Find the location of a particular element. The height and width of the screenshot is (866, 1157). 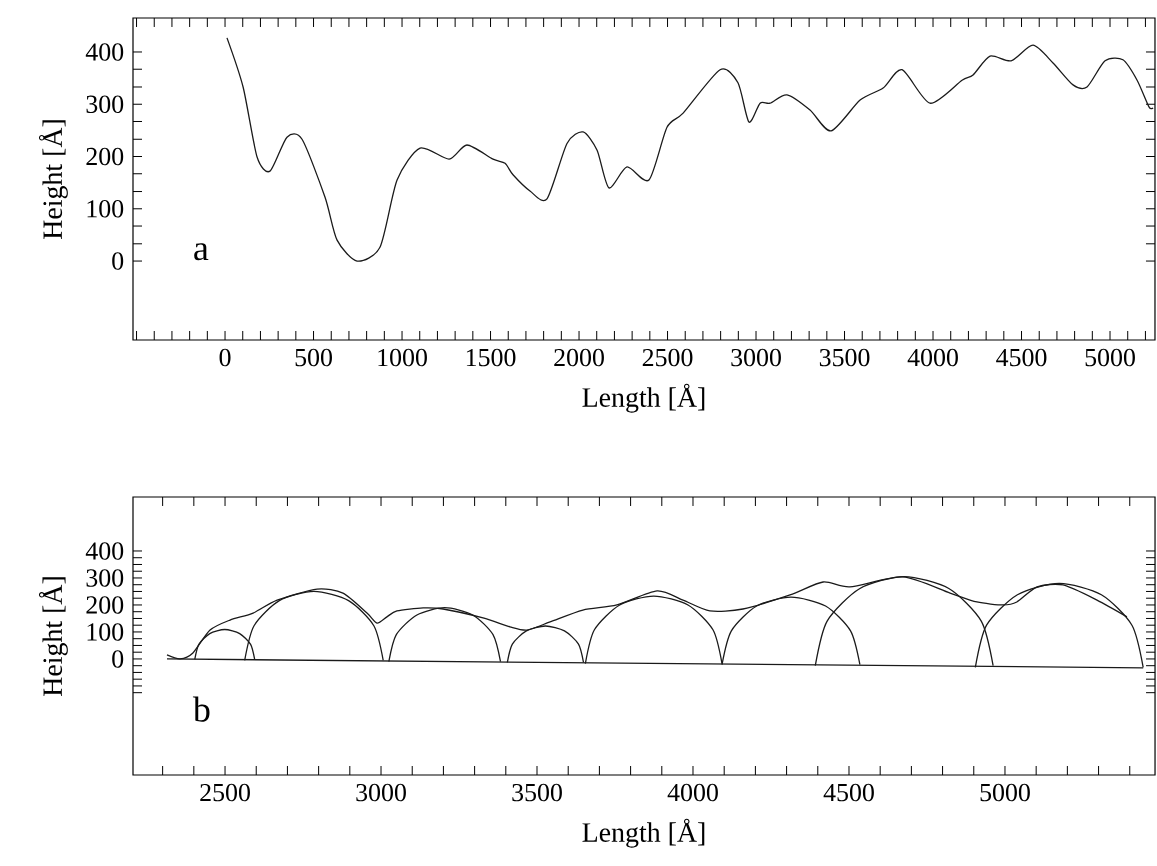

annotation: b is located at coordinates (201, 709).